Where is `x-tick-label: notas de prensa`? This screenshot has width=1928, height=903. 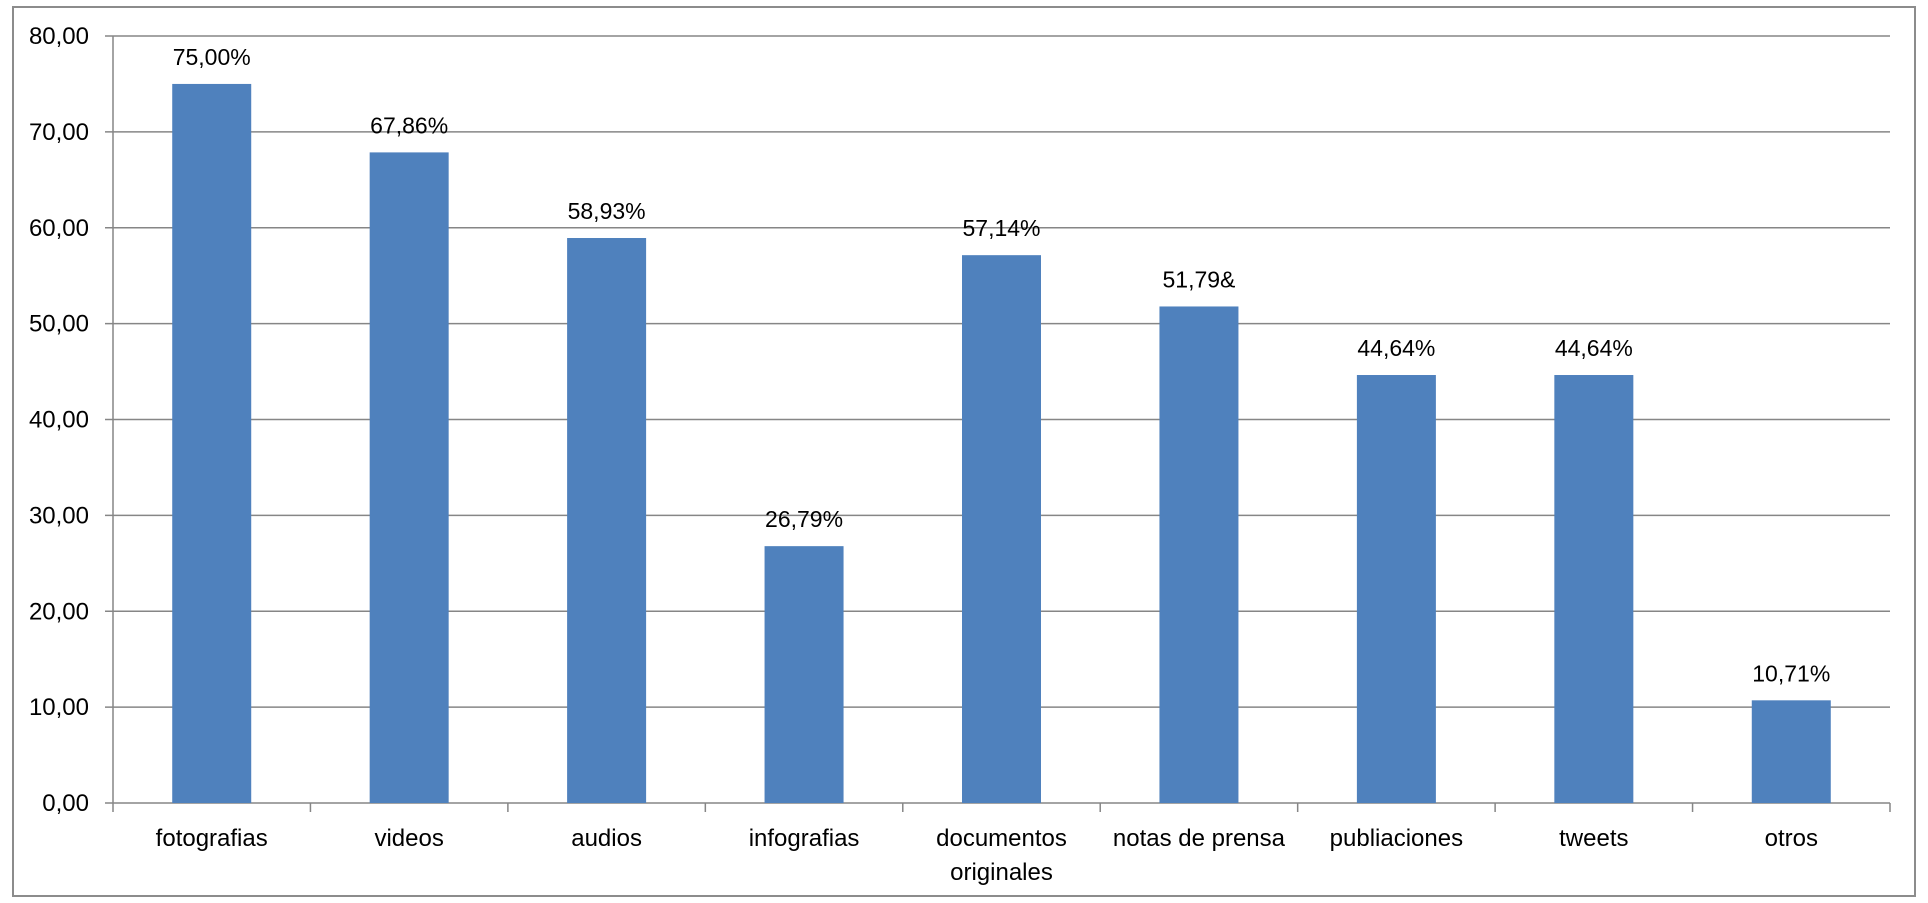
x-tick-label: notas de prensa is located at coordinates (1199, 838).